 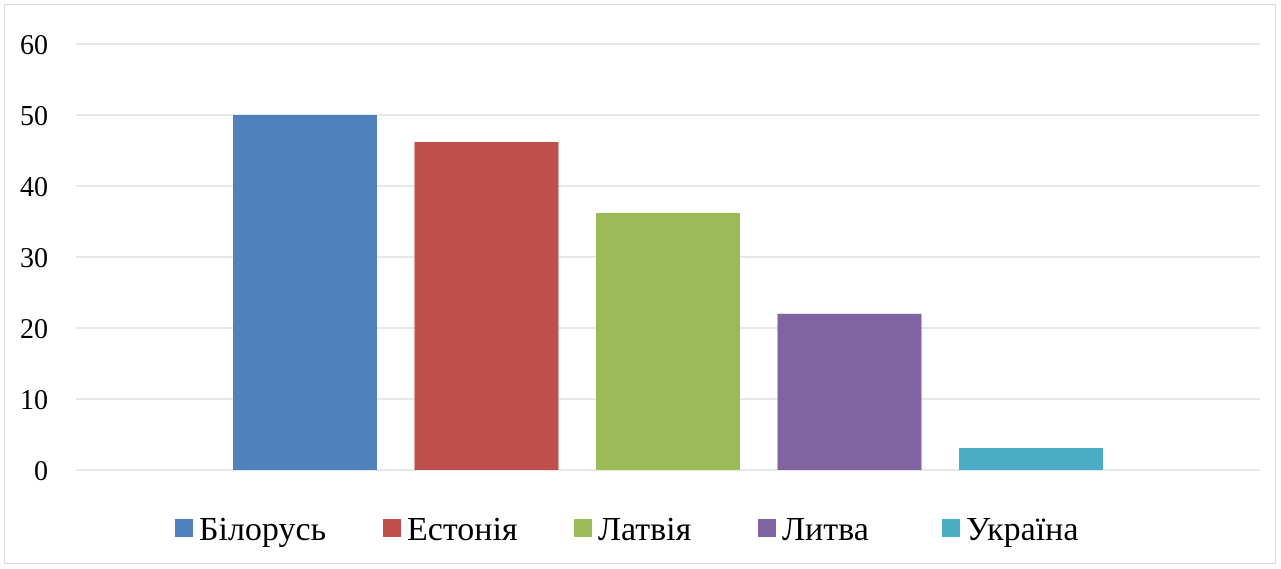 I want to click on y-tick-label: 0, so click(x=41, y=471).